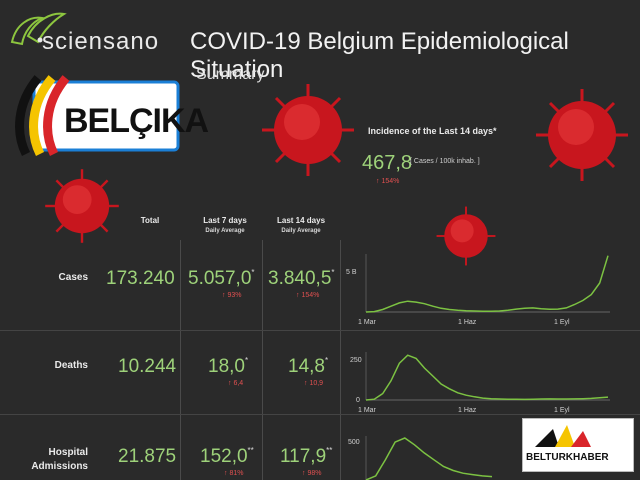 The width and height of the screenshot is (640, 480). I want to click on cases-total: 173.240, so click(140, 278).